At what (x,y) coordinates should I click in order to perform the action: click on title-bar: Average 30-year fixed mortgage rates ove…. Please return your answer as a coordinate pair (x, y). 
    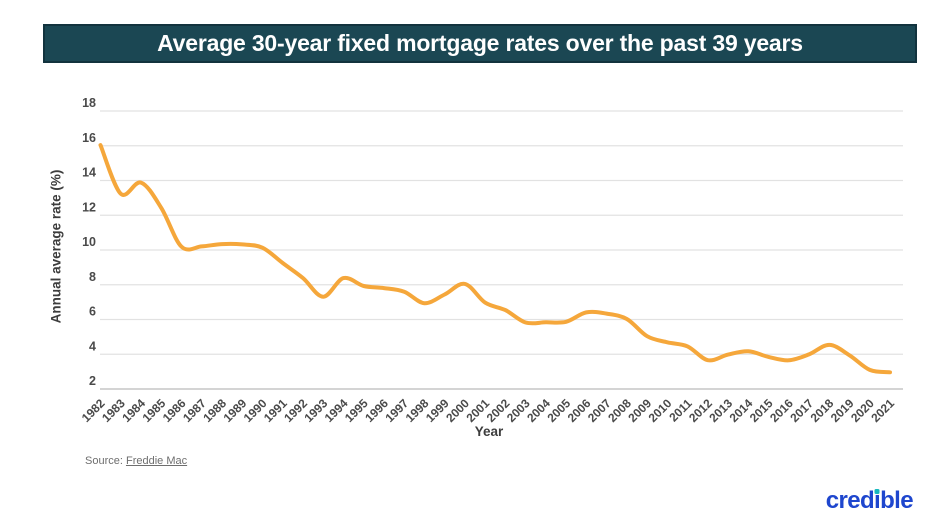
    Looking at the image, I should click on (480, 43).